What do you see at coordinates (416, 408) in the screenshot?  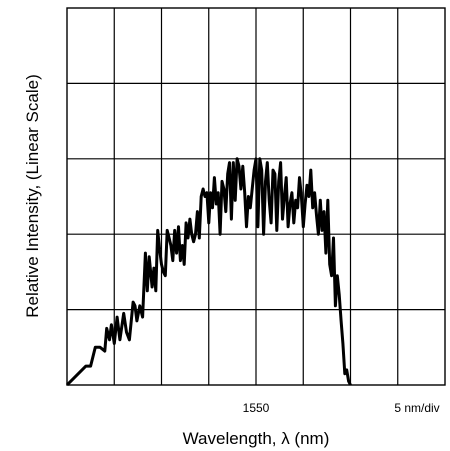 I see `x-scale-label: 5 nm/div` at bounding box center [416, 408].